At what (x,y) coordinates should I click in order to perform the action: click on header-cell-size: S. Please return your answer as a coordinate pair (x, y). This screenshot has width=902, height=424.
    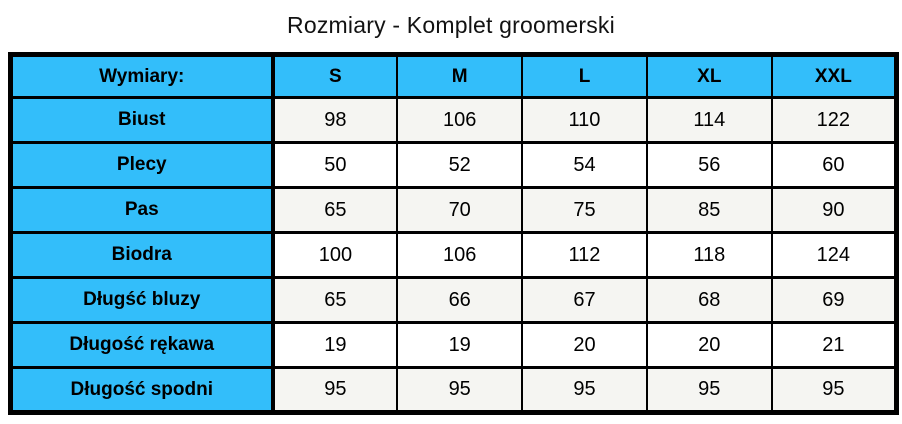
    Looking at the image, I should click on (335, 76).